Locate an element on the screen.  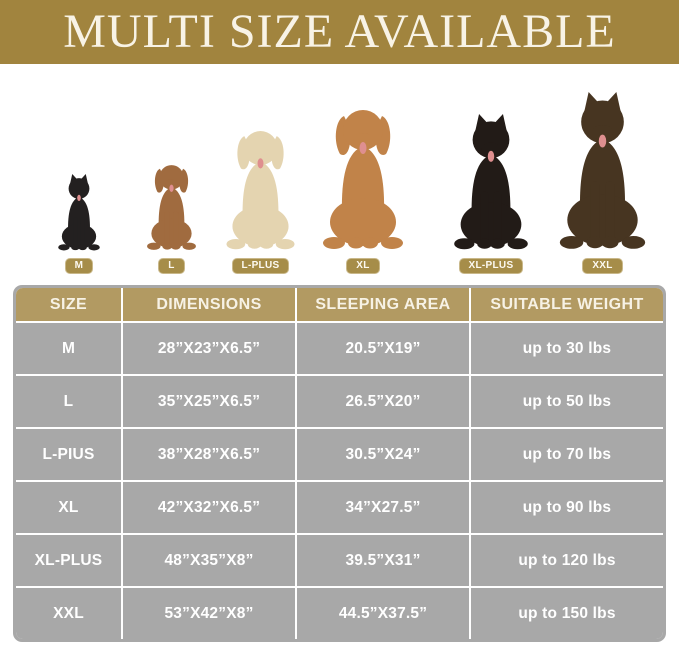
dog-column-m: M is located at coordinates (79, 224).